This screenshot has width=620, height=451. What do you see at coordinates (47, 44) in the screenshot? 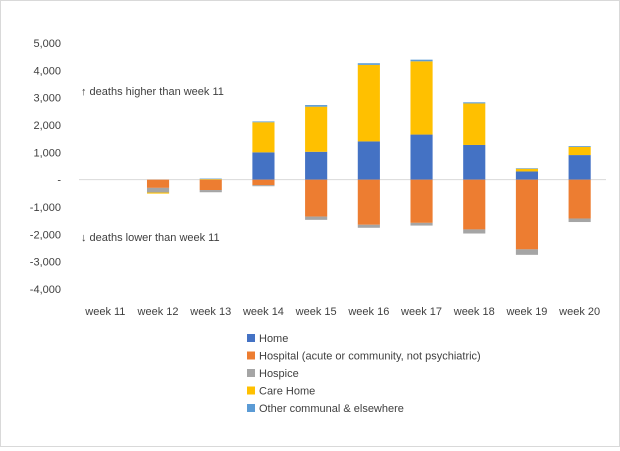
I see `y-tick-label: 5,000` at bounding box center [47, 44].